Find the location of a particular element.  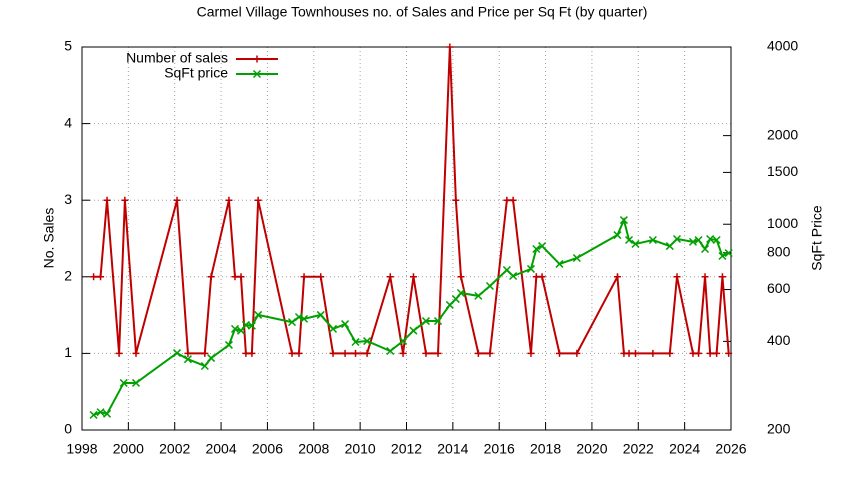

x-tick-label: 2024 is located at coordinates (684, 449).